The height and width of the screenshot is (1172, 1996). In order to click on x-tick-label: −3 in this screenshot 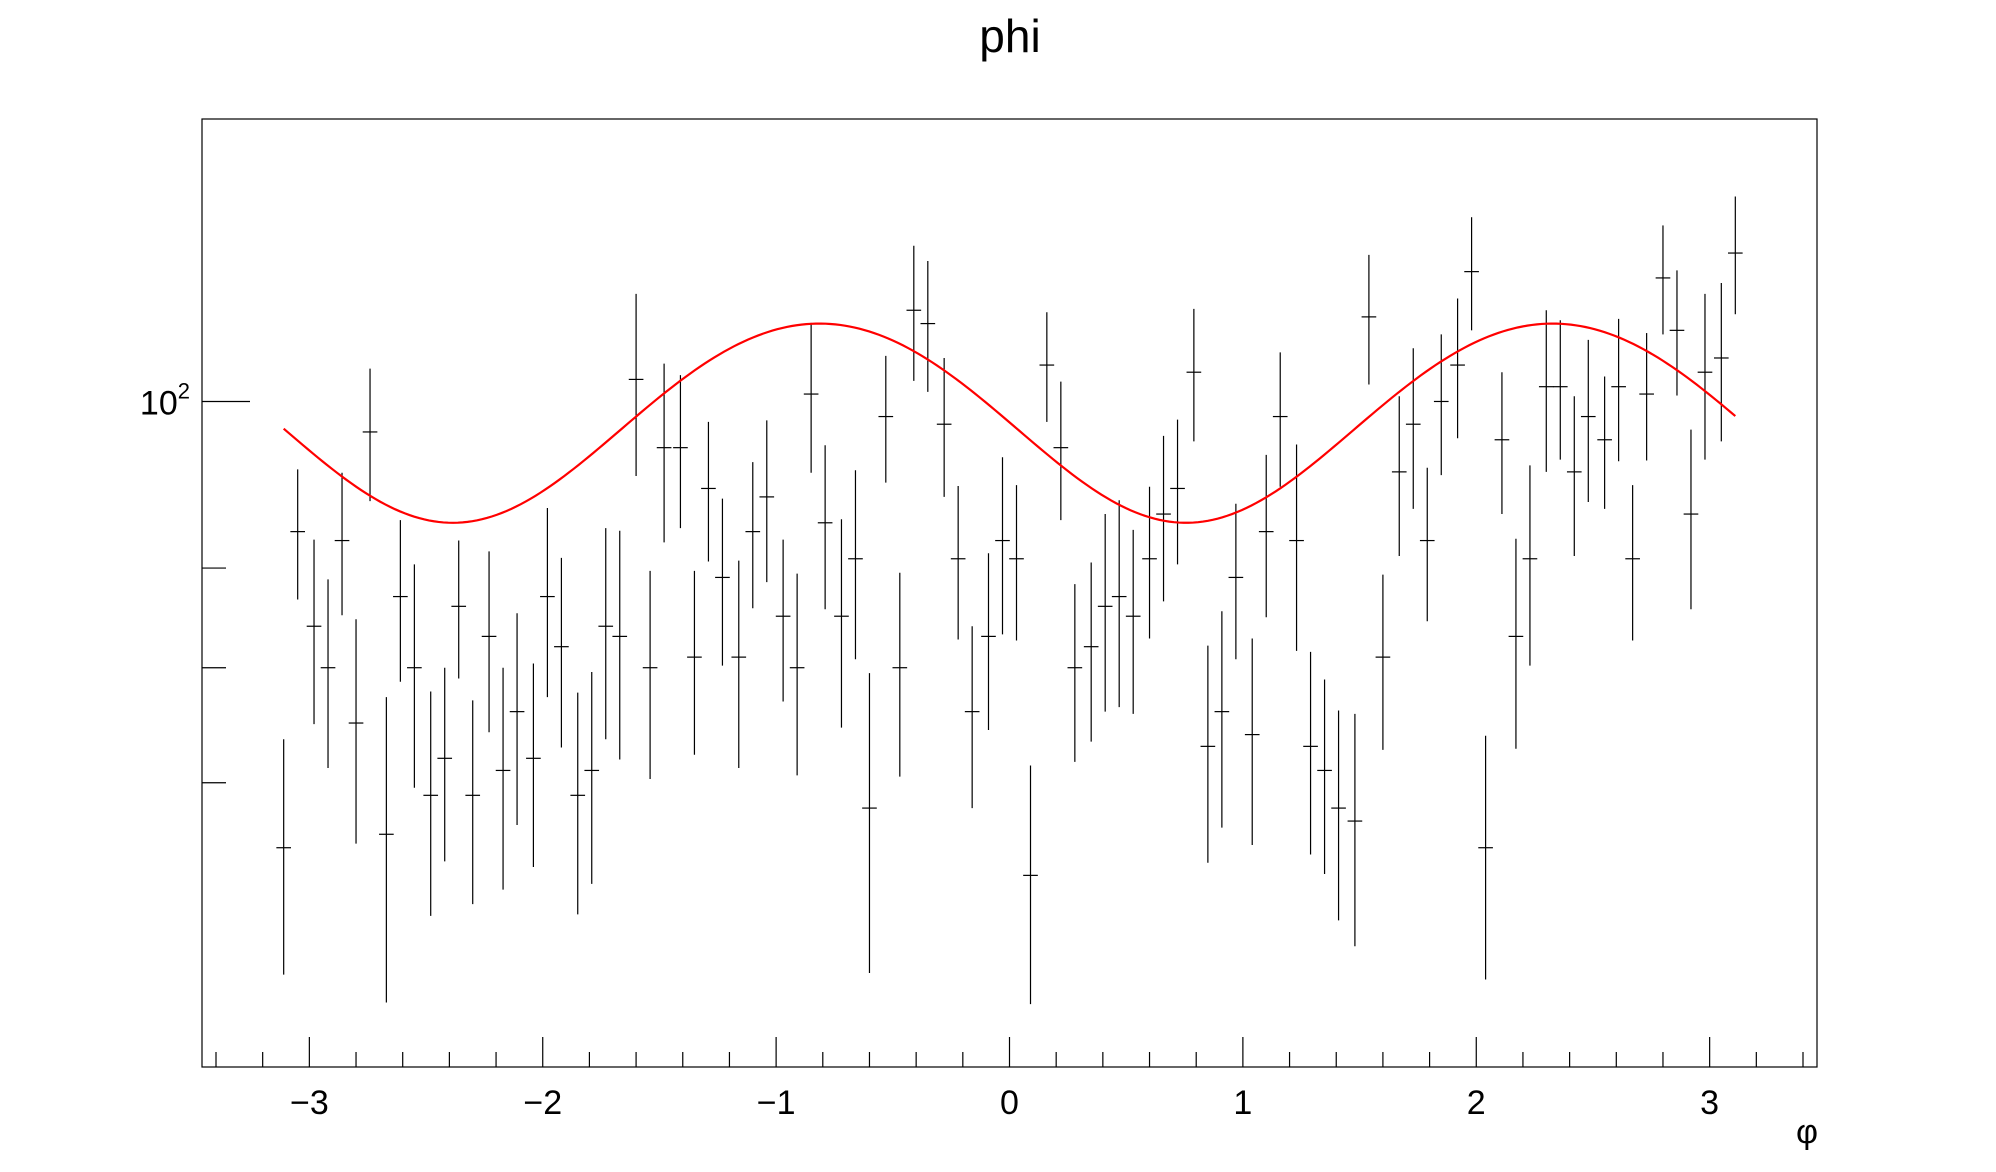, I will do `click(309, 1103)`.